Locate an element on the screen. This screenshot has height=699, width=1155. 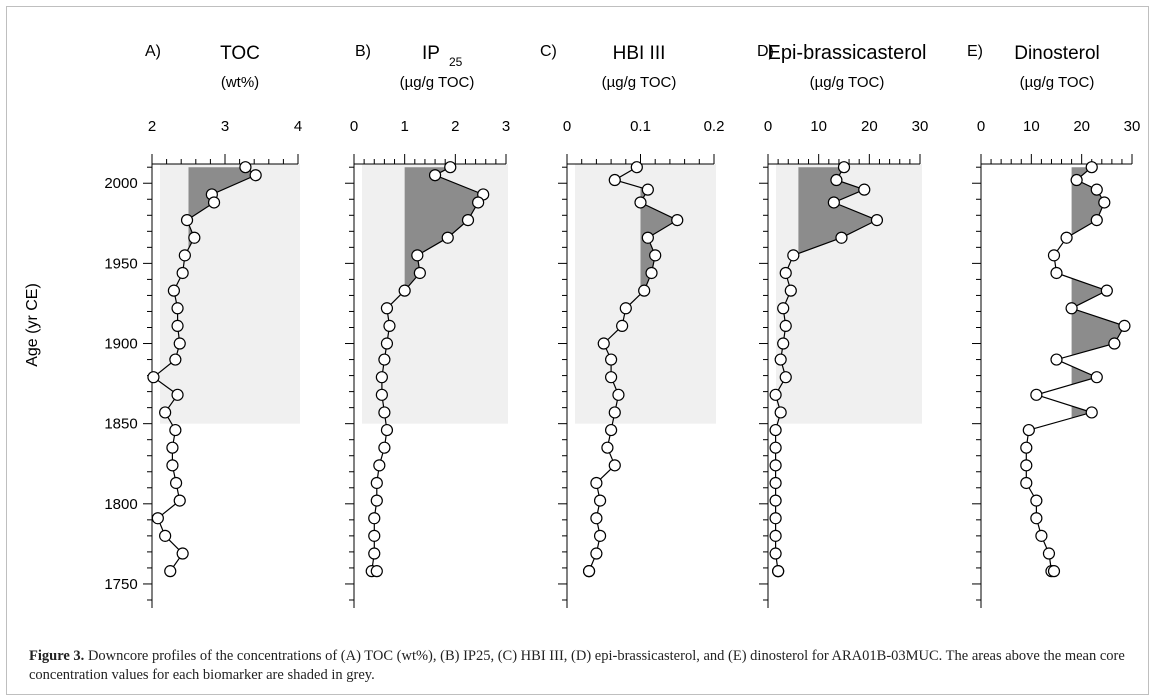
age-tick-label: 1850 is located at coordinates (120, 424).